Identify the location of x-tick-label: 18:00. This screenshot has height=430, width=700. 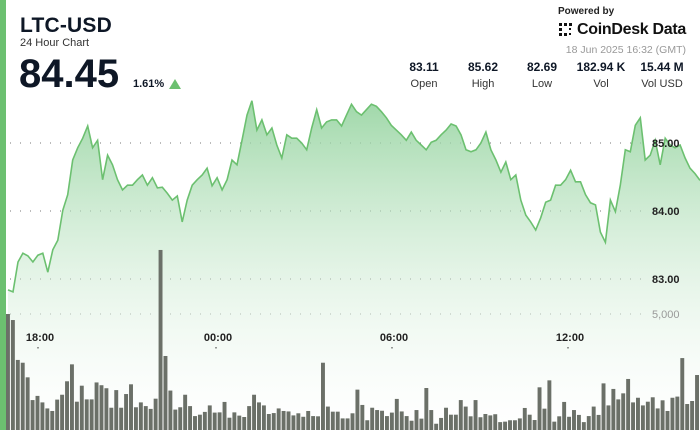
(40, 338).